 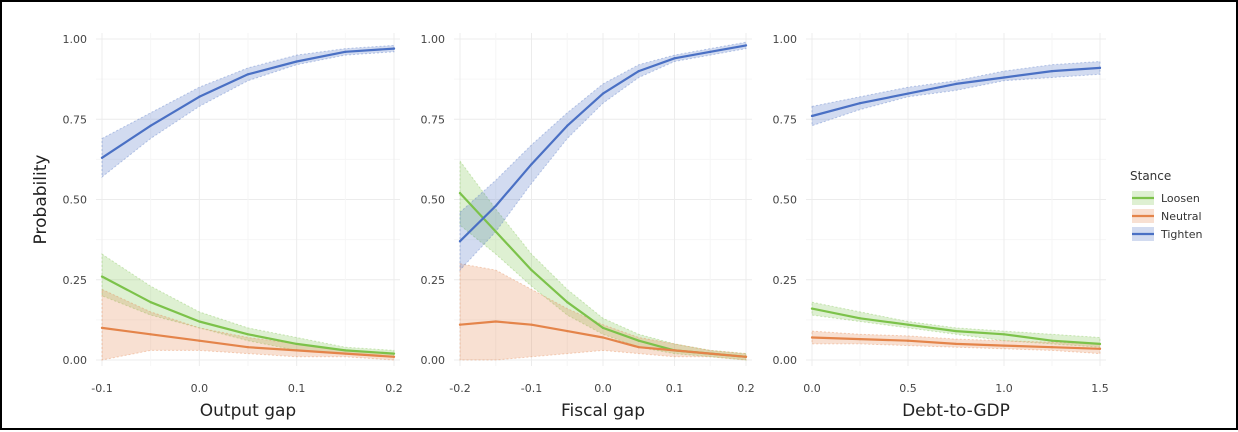 I want to click on x-tick-label: -0.2, so click(x=459, y=388).